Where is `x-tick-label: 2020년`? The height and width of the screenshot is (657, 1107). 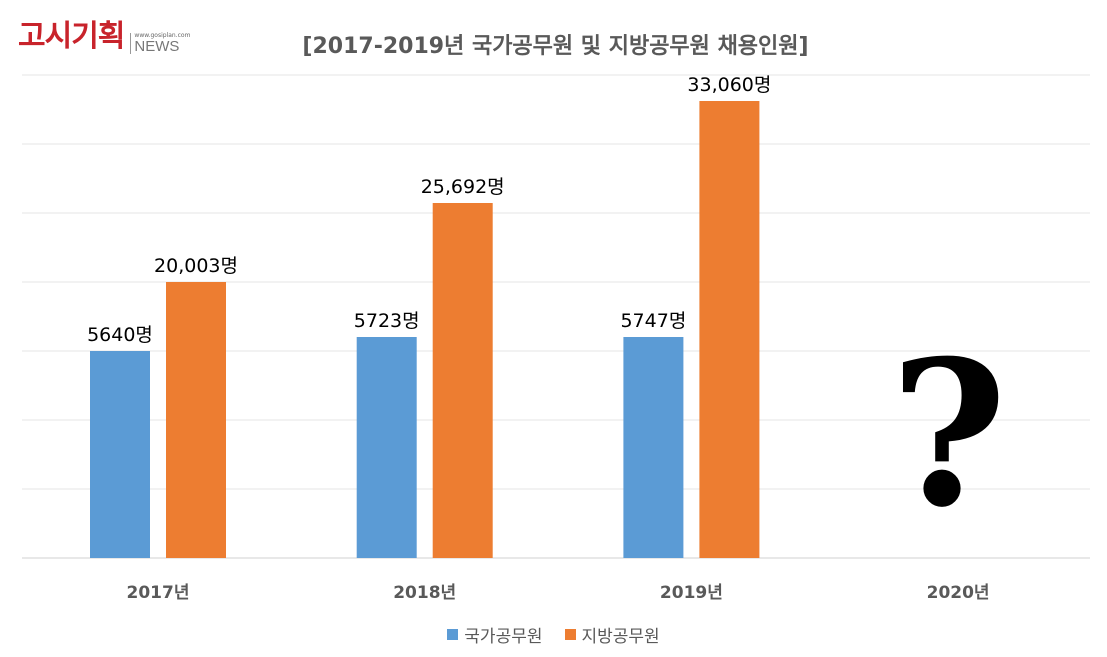
x-tick-label: 2020년 is located at coordinates (958, 593).